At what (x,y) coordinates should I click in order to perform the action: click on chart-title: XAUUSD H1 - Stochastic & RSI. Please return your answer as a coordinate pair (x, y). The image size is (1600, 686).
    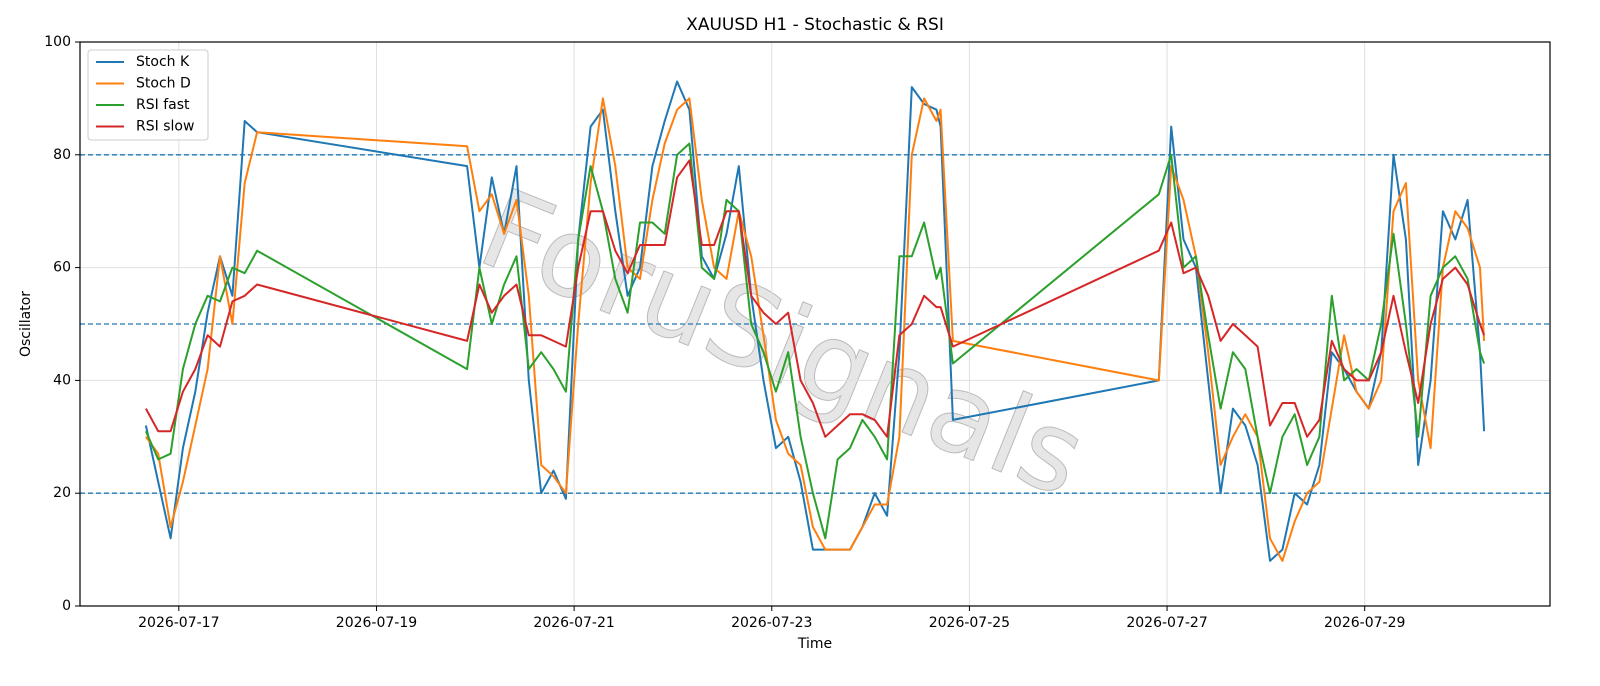
    Looking at the image, I should click on (815, 25).